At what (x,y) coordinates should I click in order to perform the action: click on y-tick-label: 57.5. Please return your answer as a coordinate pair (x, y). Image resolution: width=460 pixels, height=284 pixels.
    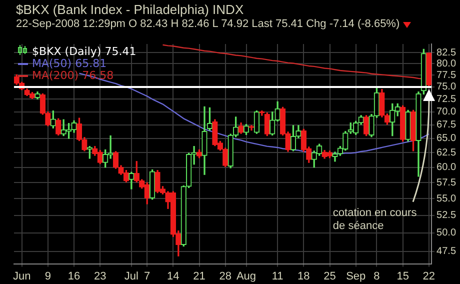
    Looking at the image, I should click on (446, 182).